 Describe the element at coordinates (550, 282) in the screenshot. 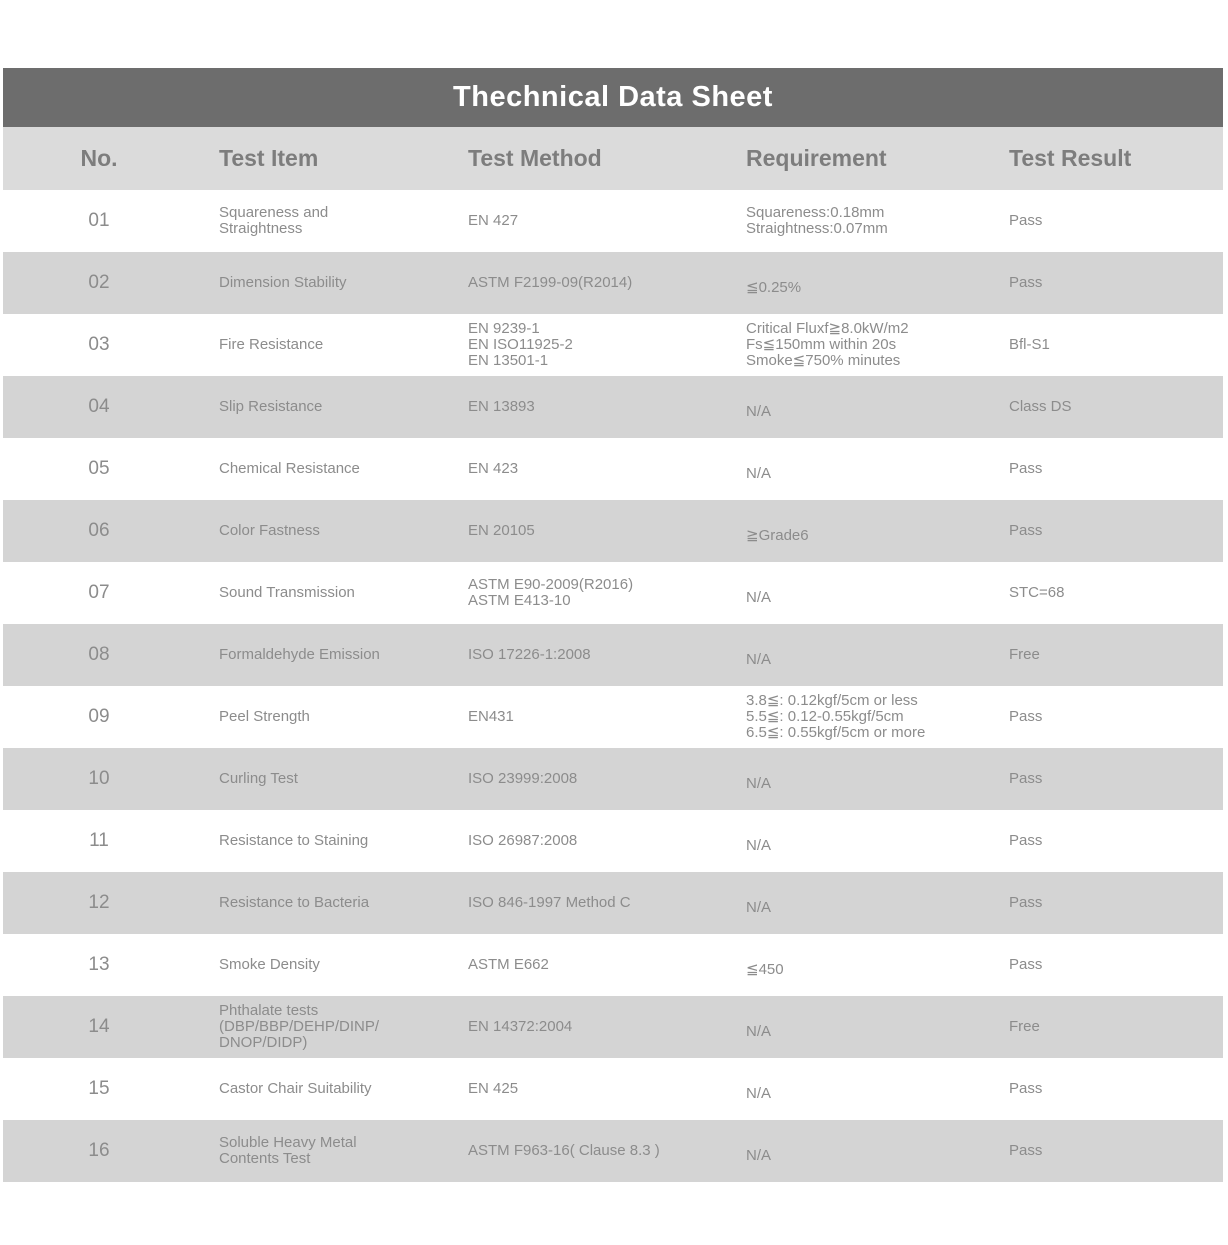

I see `test-method-cell: ASTM F2199-09(R2014)` at that location.